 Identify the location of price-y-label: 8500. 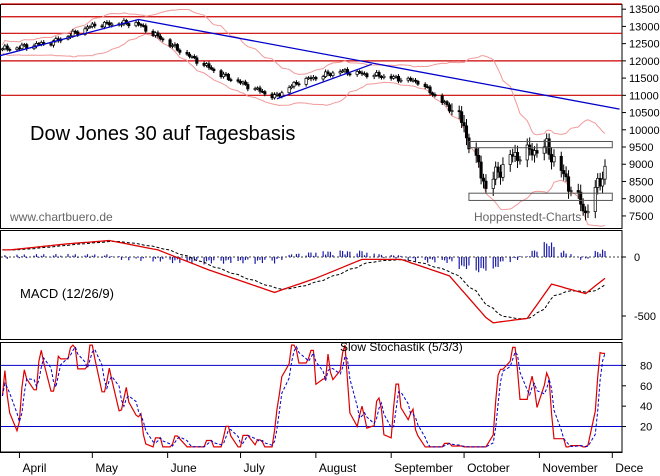
(641, 182).